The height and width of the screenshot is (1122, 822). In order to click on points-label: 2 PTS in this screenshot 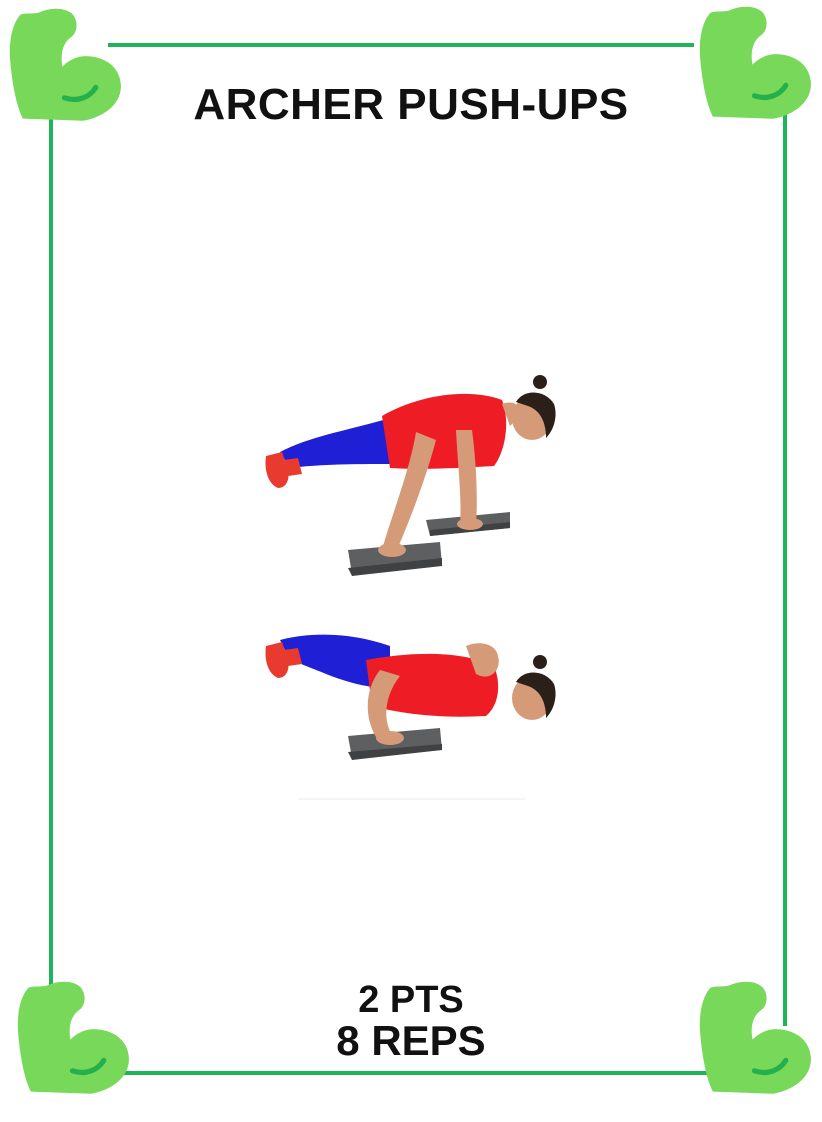, I will do `click(411, 1000)`.